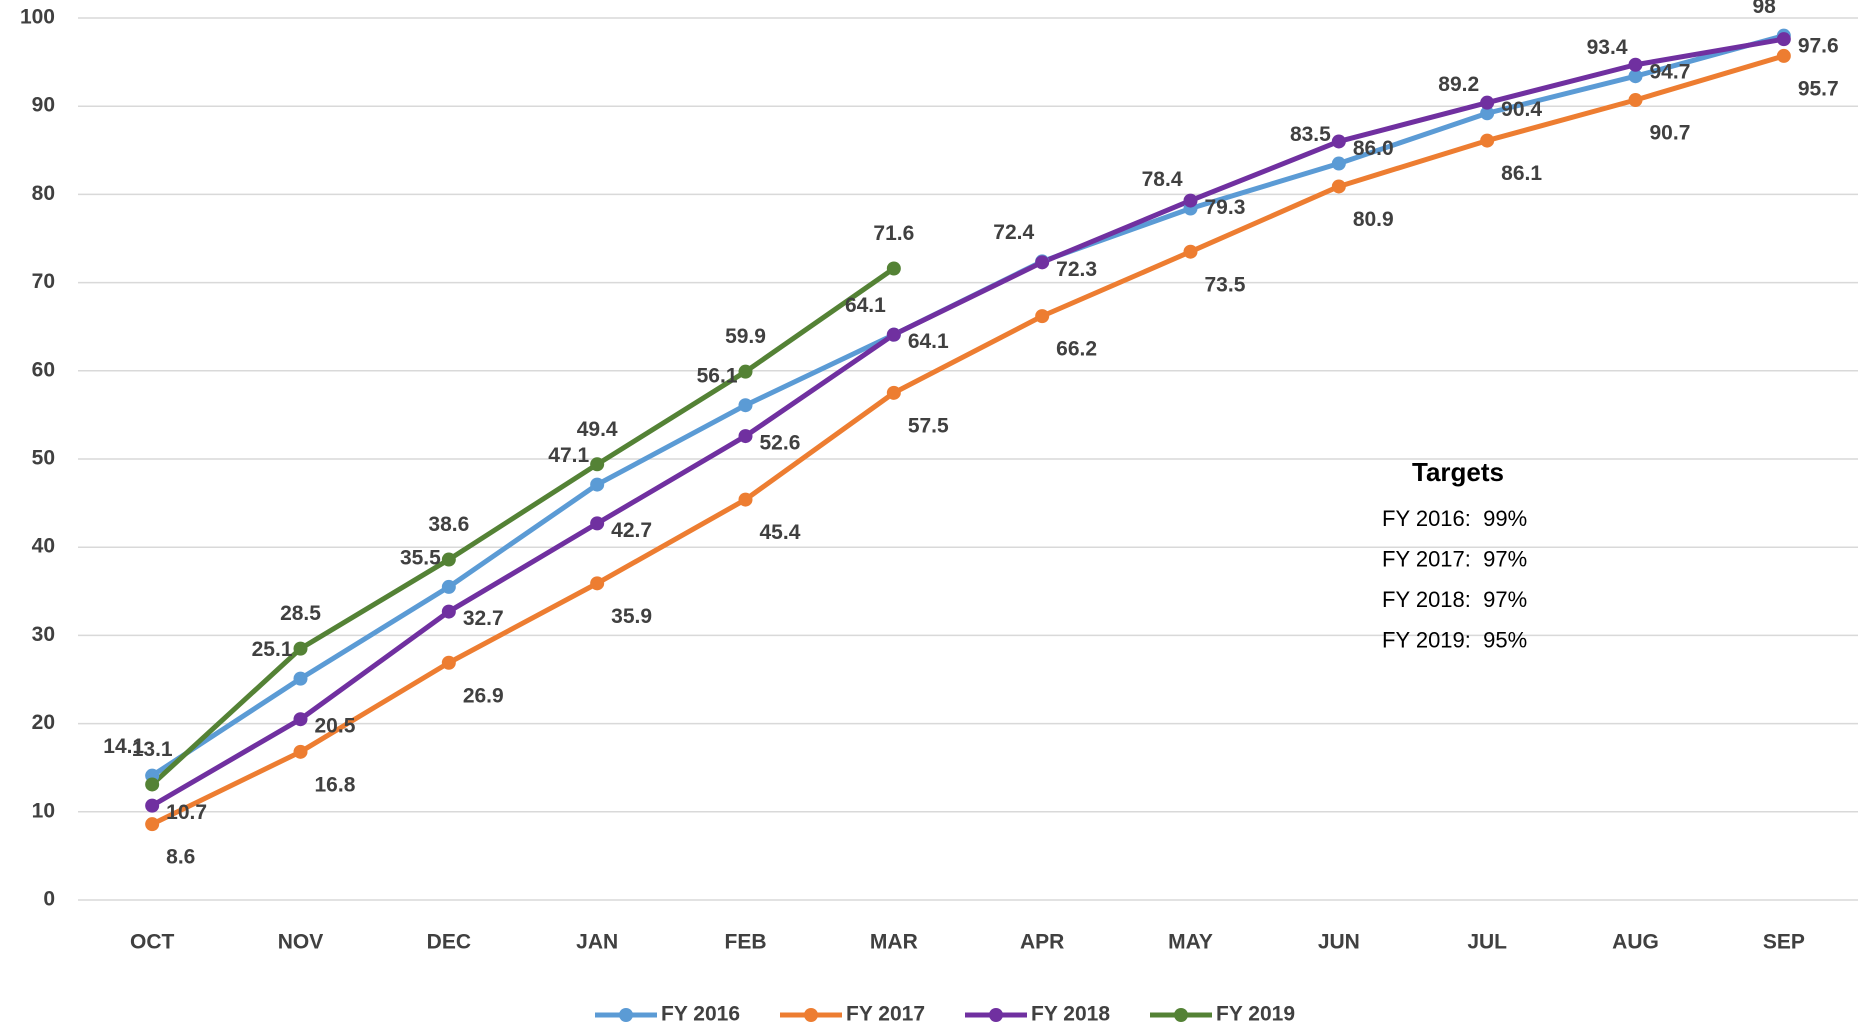 The width and height of the screenshot is (1865, 1030). What do you see at coordinates (37, 17) in the screenshot?
I see `y-tick-label: 100` at bounding box center [37, 17].